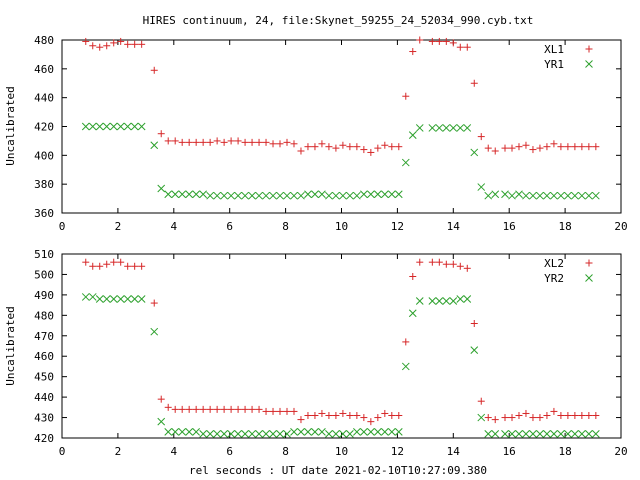 The image size is (640, 480). What do you see at coordinates (554, 278) in the screenshot?
I see `legend-label-yr2: YR2` at bounding box center [554, 278].